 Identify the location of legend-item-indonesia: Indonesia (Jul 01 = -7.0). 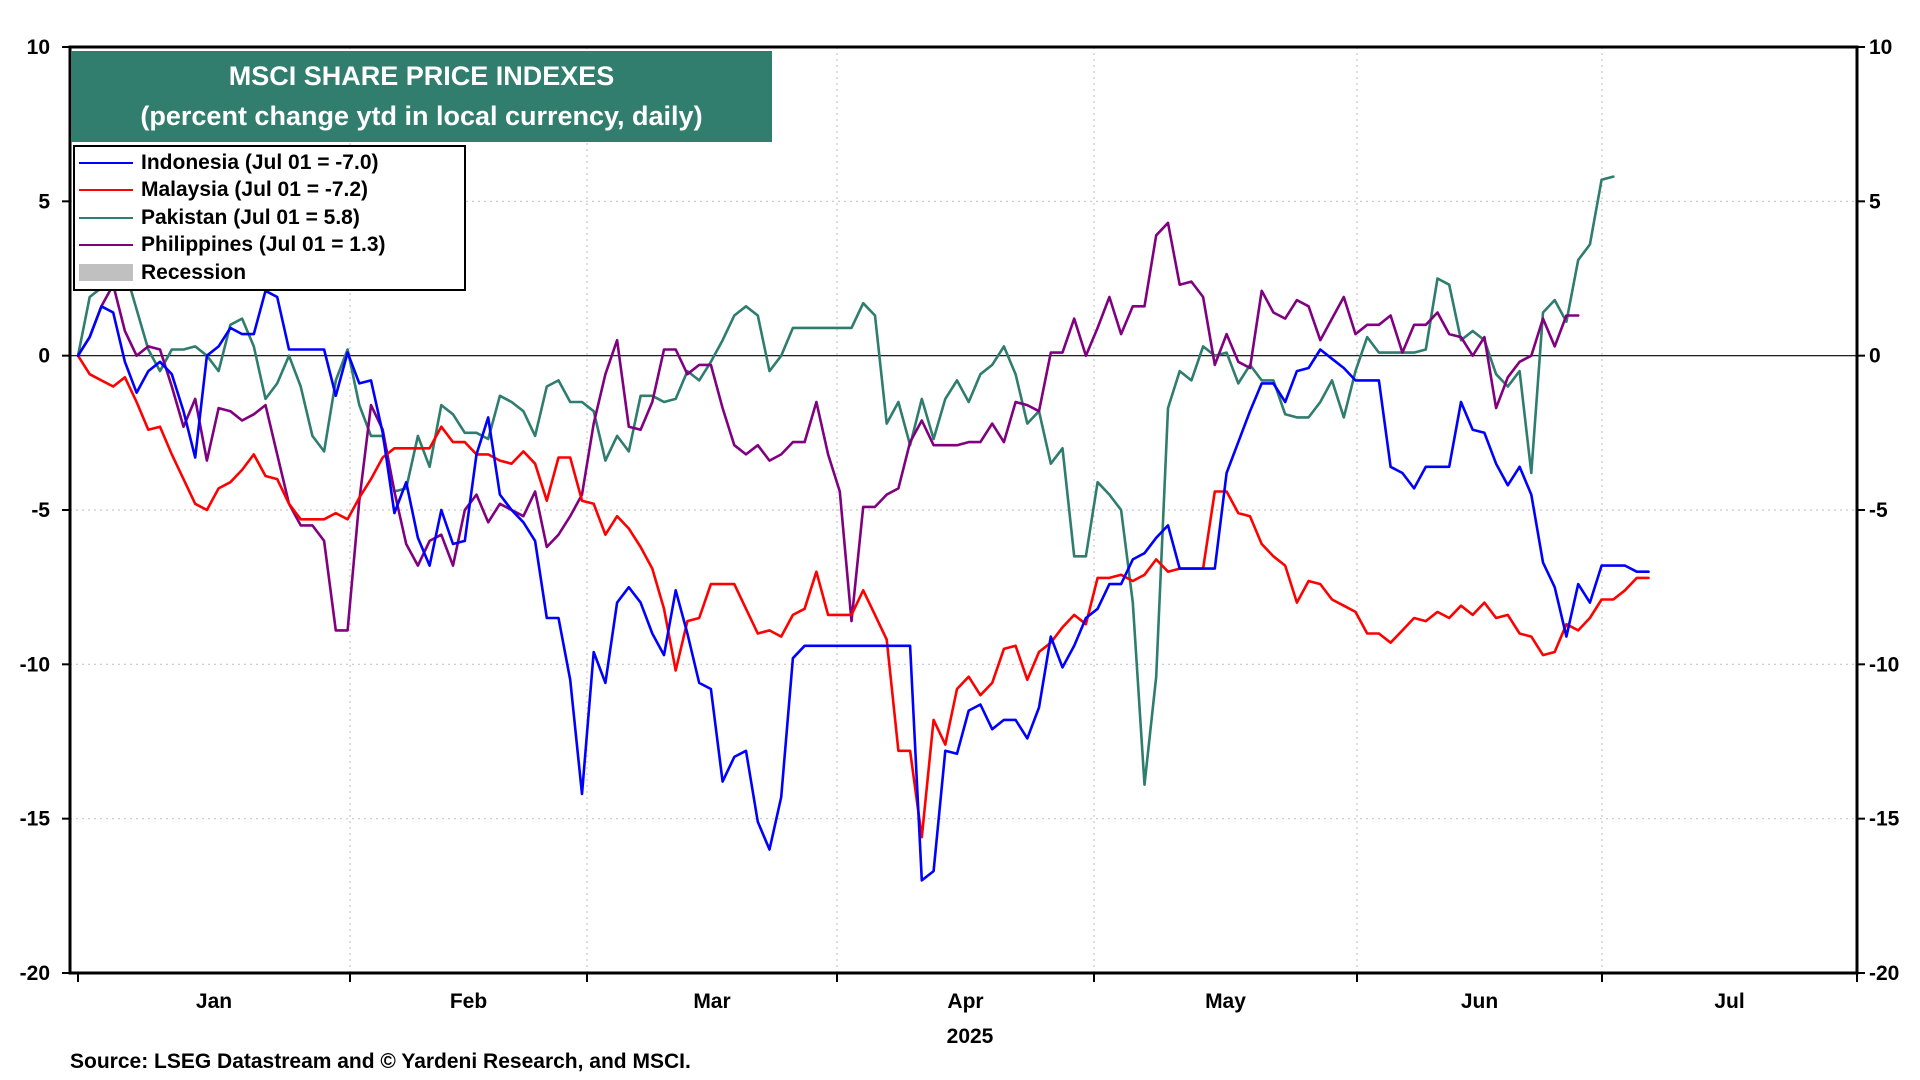
(271, 163).